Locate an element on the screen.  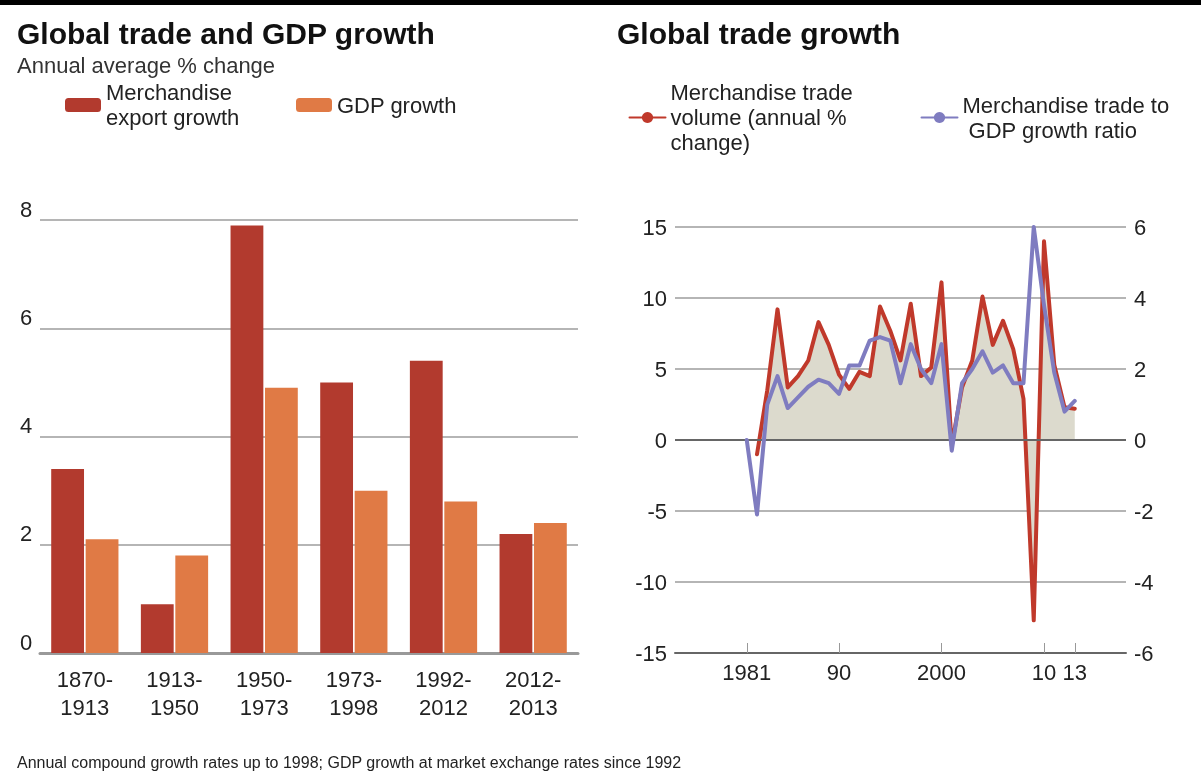
y2-tick-label: 2 is located at coordinates (1140, 369).